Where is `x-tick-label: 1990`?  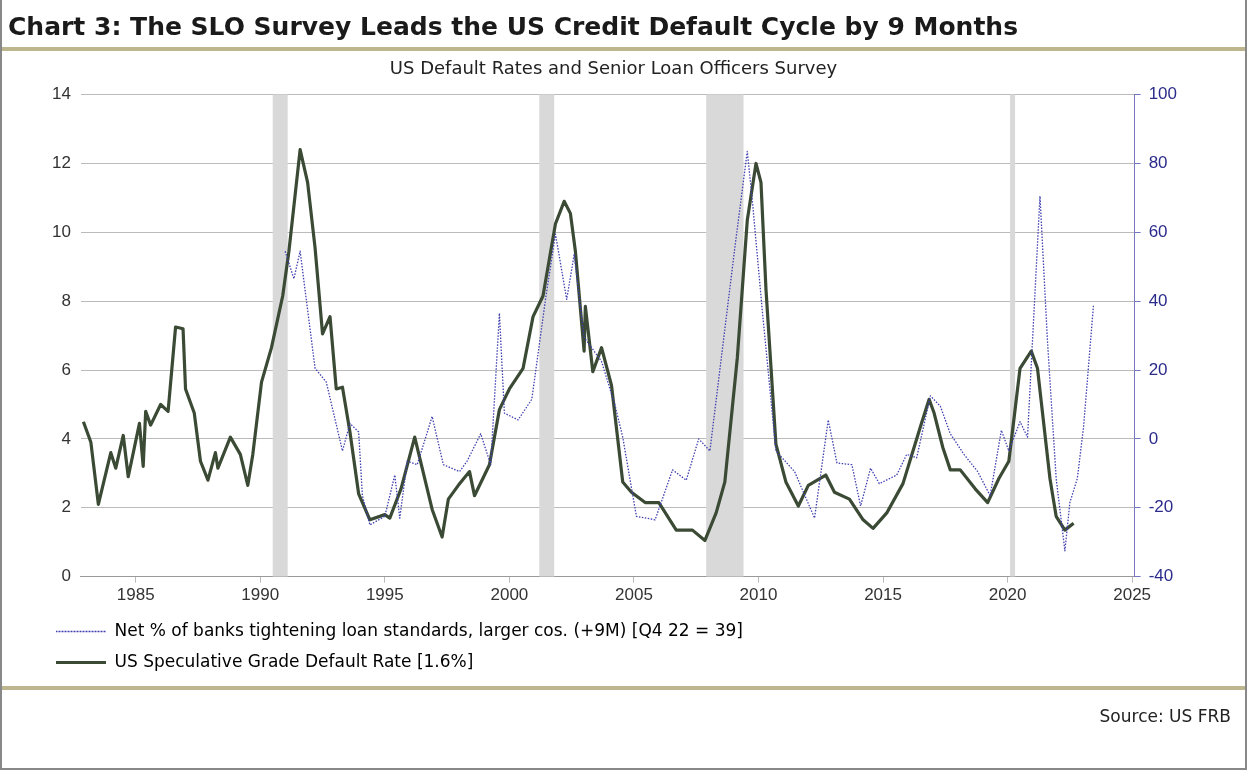
x-tick-label: 1990 is located at coordinates (260, 595).